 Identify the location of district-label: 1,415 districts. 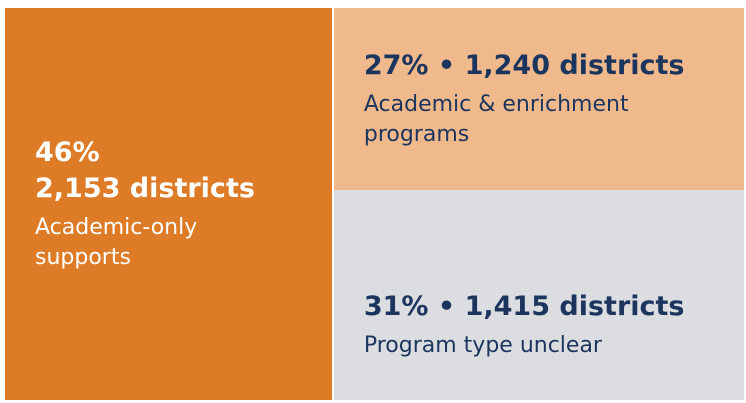
(574, 307).